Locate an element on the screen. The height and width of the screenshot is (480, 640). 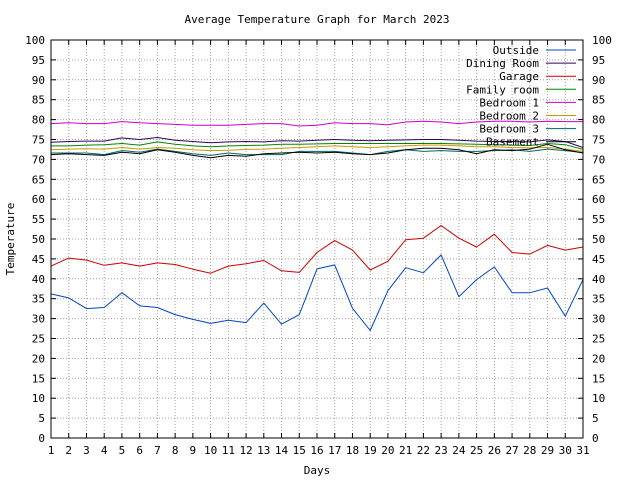
y-tick-label-right: 20 is located at coordinates (598, 358).